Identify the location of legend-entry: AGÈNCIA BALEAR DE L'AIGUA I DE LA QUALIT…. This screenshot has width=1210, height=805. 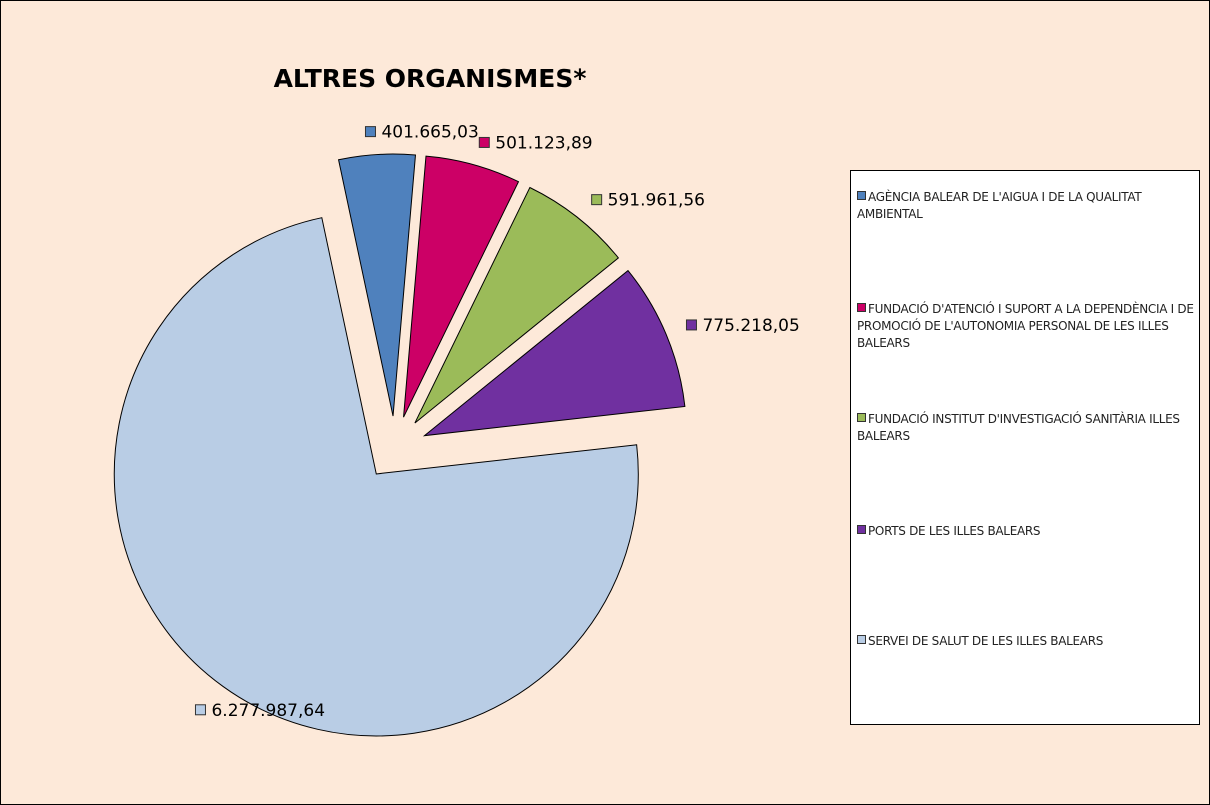
(1027, 206).